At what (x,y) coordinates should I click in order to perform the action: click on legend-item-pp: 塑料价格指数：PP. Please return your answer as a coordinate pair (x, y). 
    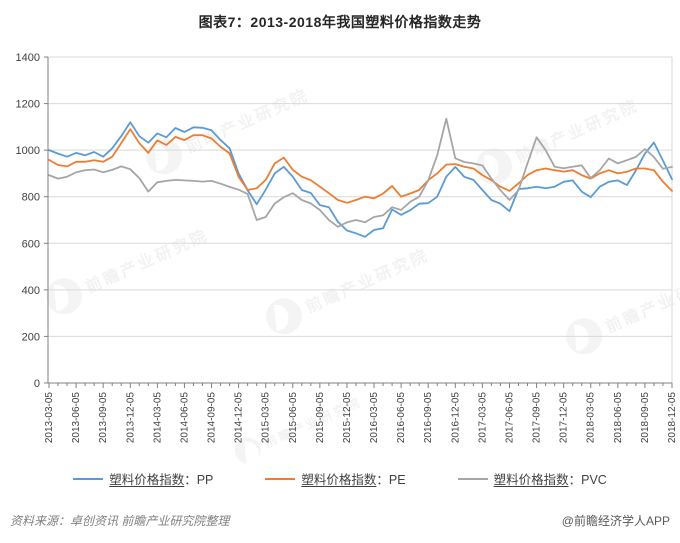
    Looking at the image, I should click on (143, 478).